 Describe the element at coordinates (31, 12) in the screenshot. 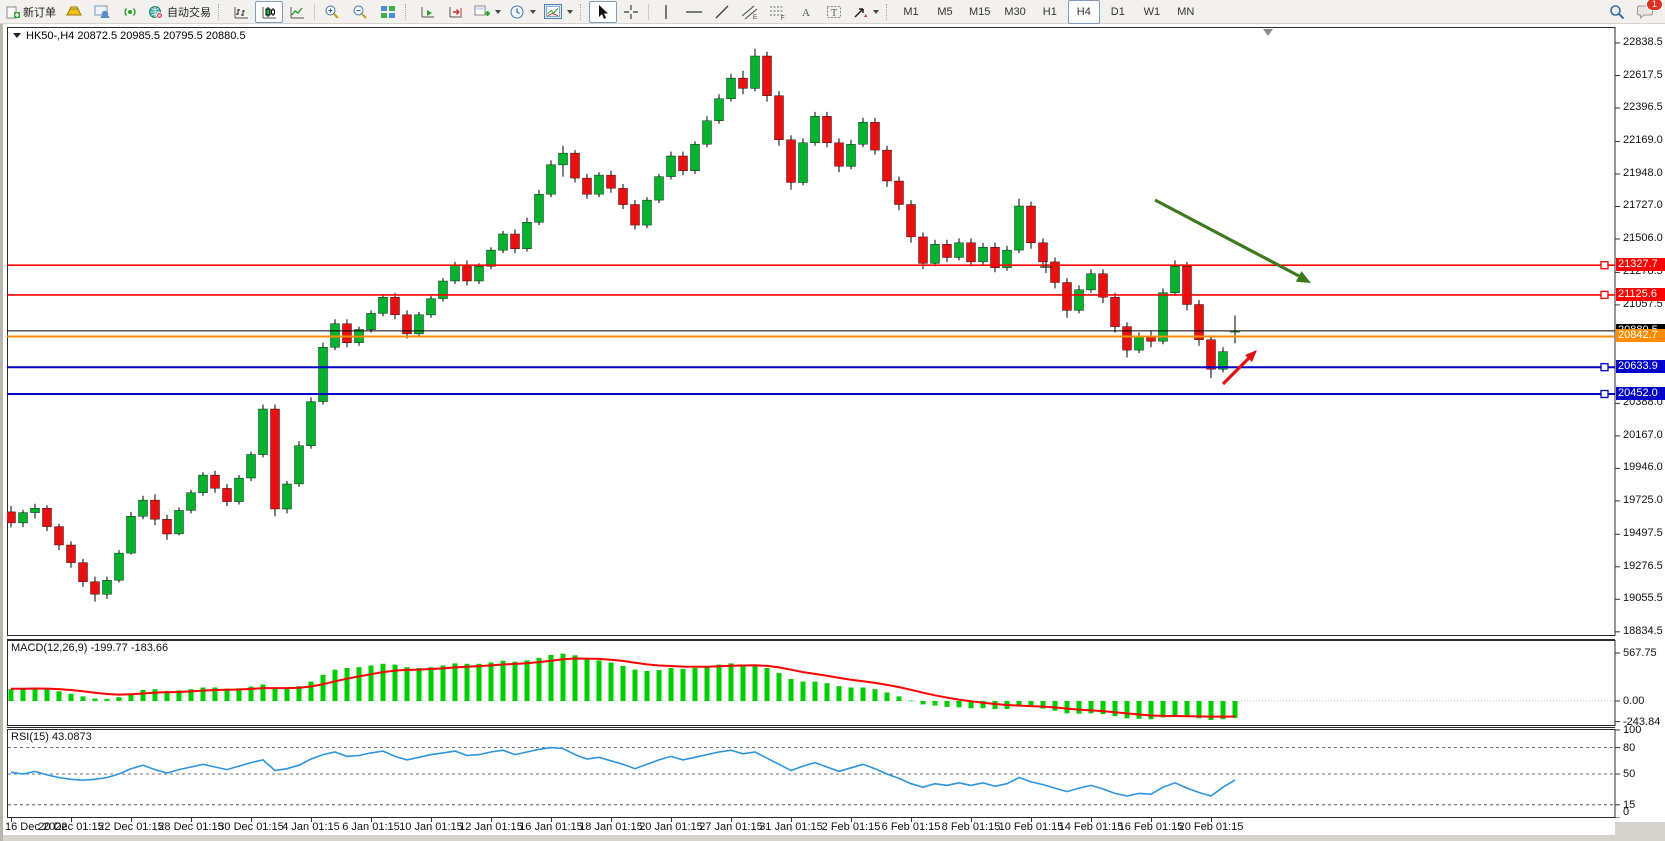

I see `new-order-button: 新订单` at that location.